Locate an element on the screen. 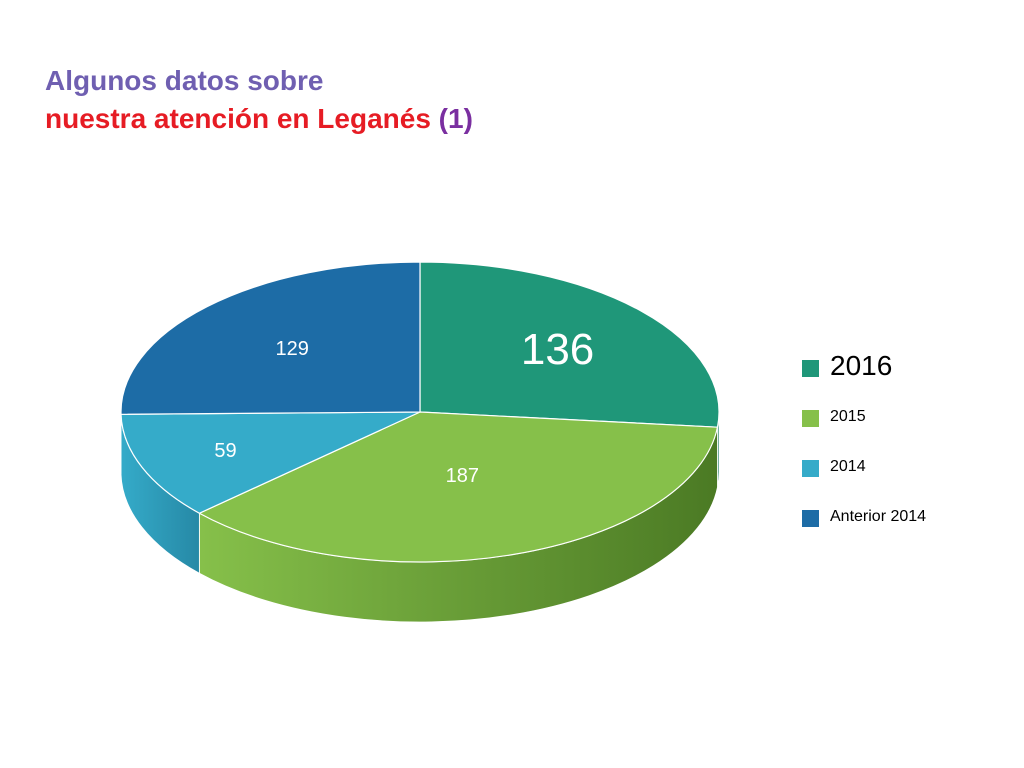 The height and width of the screenshot is (768, 1024). title-line-2: nuestra atención en Leganés (1) is located at coordinates (259, 119).